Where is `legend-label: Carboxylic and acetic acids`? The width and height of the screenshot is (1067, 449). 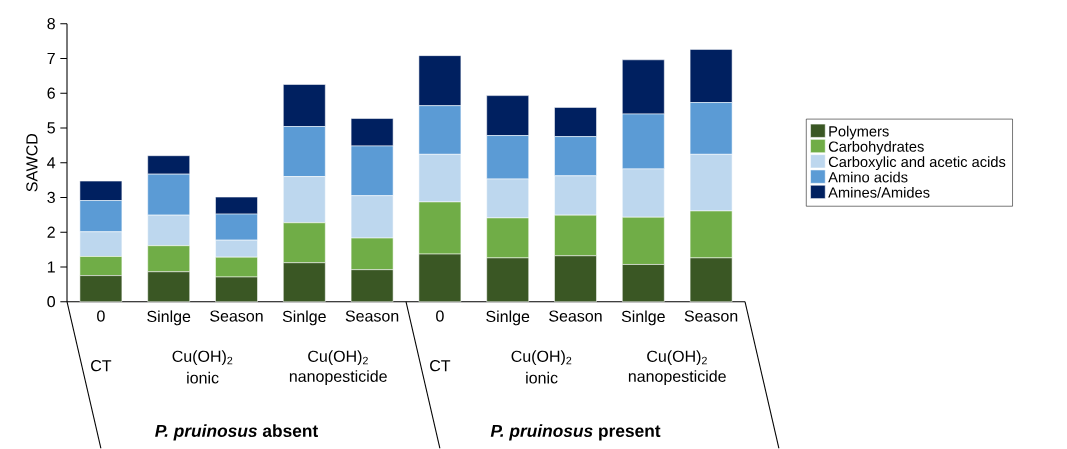 legend-label: Carboxylic and acetic acids is located at coordinates (917, 163).